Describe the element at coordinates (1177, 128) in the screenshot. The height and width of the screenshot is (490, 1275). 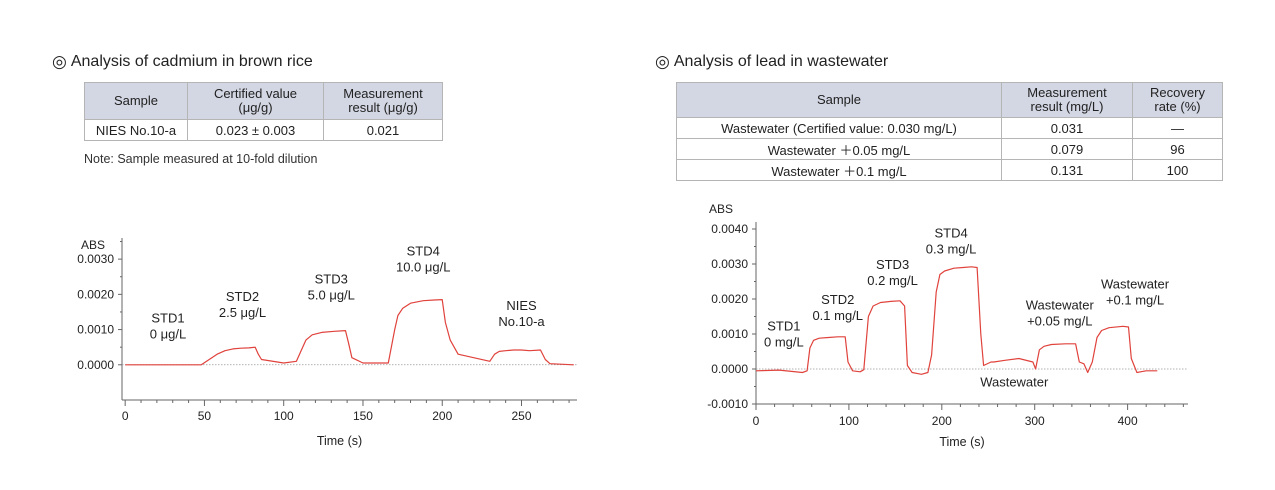
I see `table-cell: —` at that location.